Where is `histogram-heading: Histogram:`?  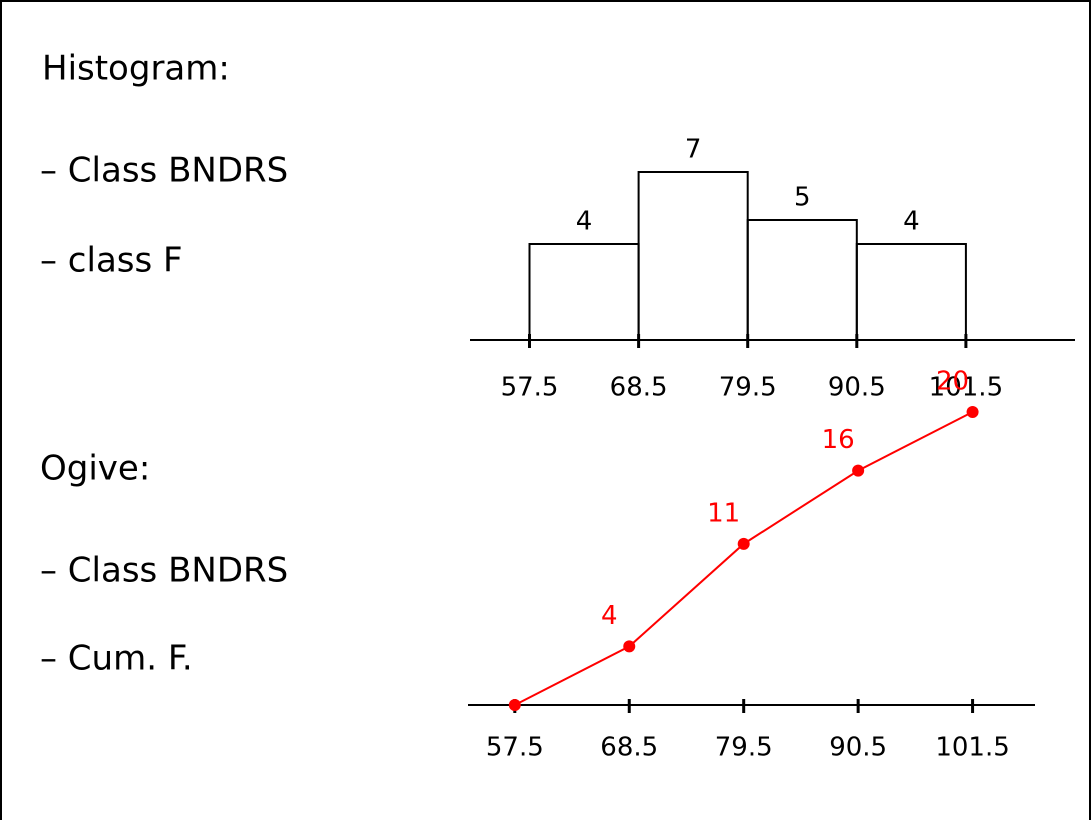
histogram-heading: Histogram: is located at coordinates (136, 69).